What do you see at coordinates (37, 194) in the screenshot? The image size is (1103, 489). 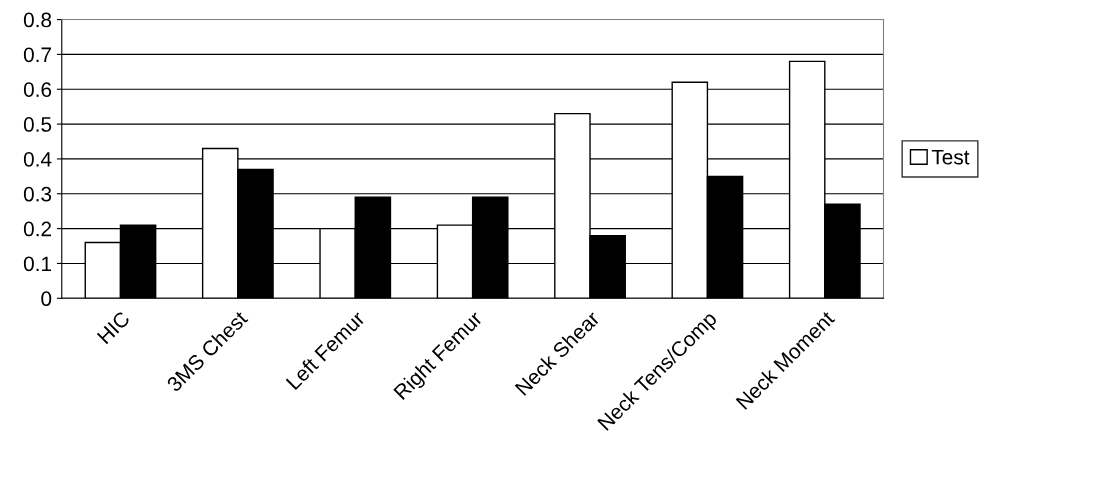 I see `y-tick-label: 0.3` at bounding box center [37, 194].